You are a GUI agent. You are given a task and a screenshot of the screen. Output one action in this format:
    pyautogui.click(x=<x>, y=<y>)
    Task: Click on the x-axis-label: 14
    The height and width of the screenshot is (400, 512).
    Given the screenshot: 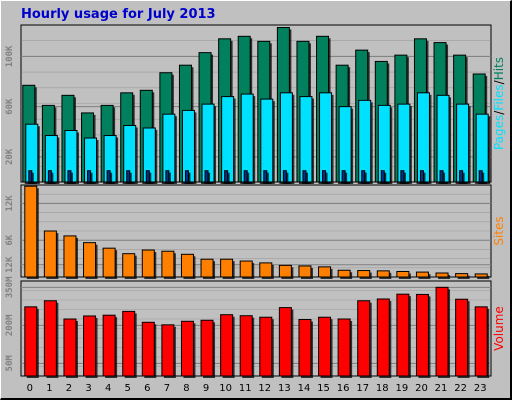 What is the action you would take?
    pyautogui.click(x=304, y=388)
    